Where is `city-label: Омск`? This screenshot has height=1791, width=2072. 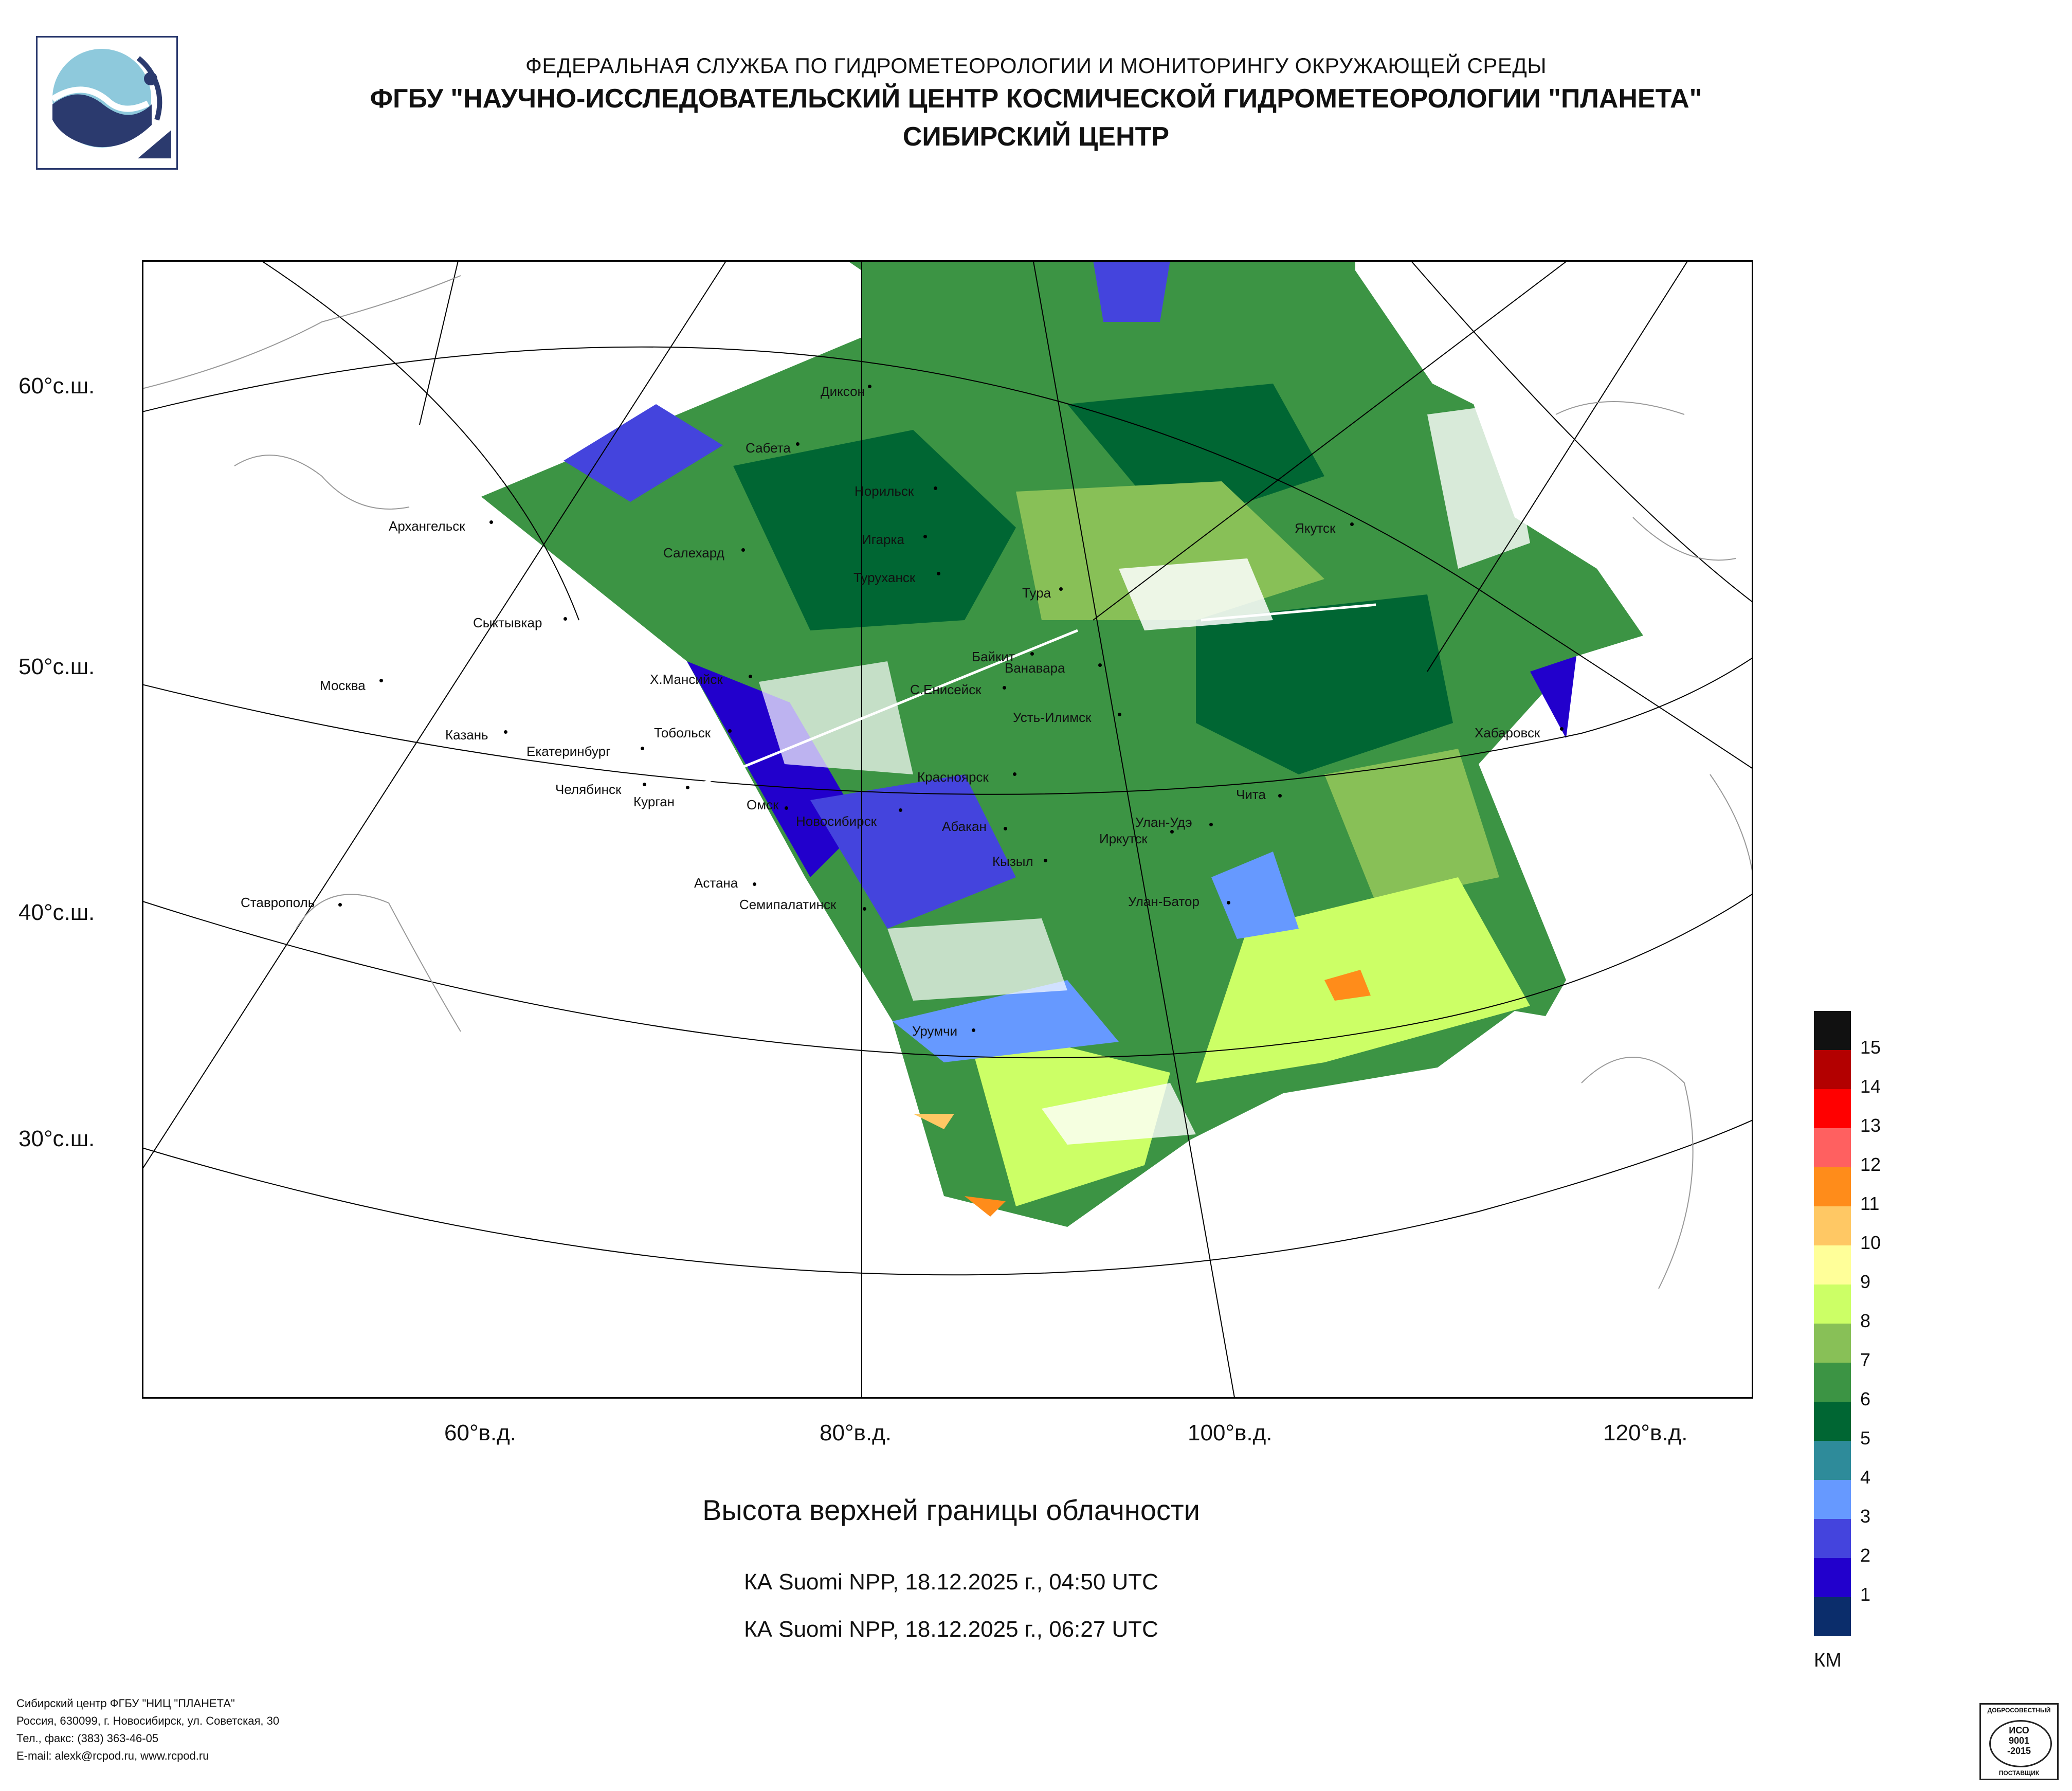
city-label: Омск is located at coordinates (763, 805).